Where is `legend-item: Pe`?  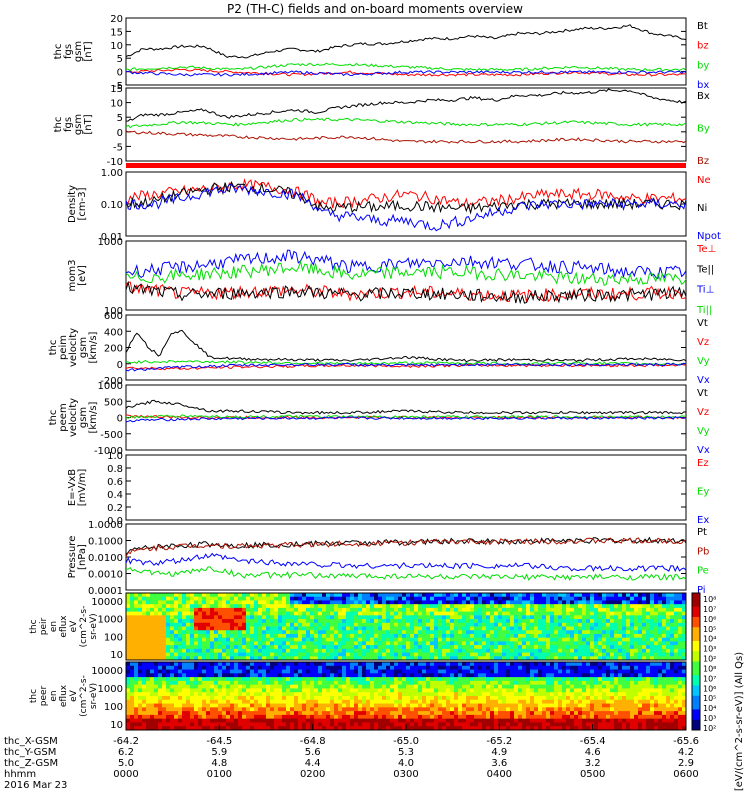 legend-item: Pe is located at coordinates (703, 571).